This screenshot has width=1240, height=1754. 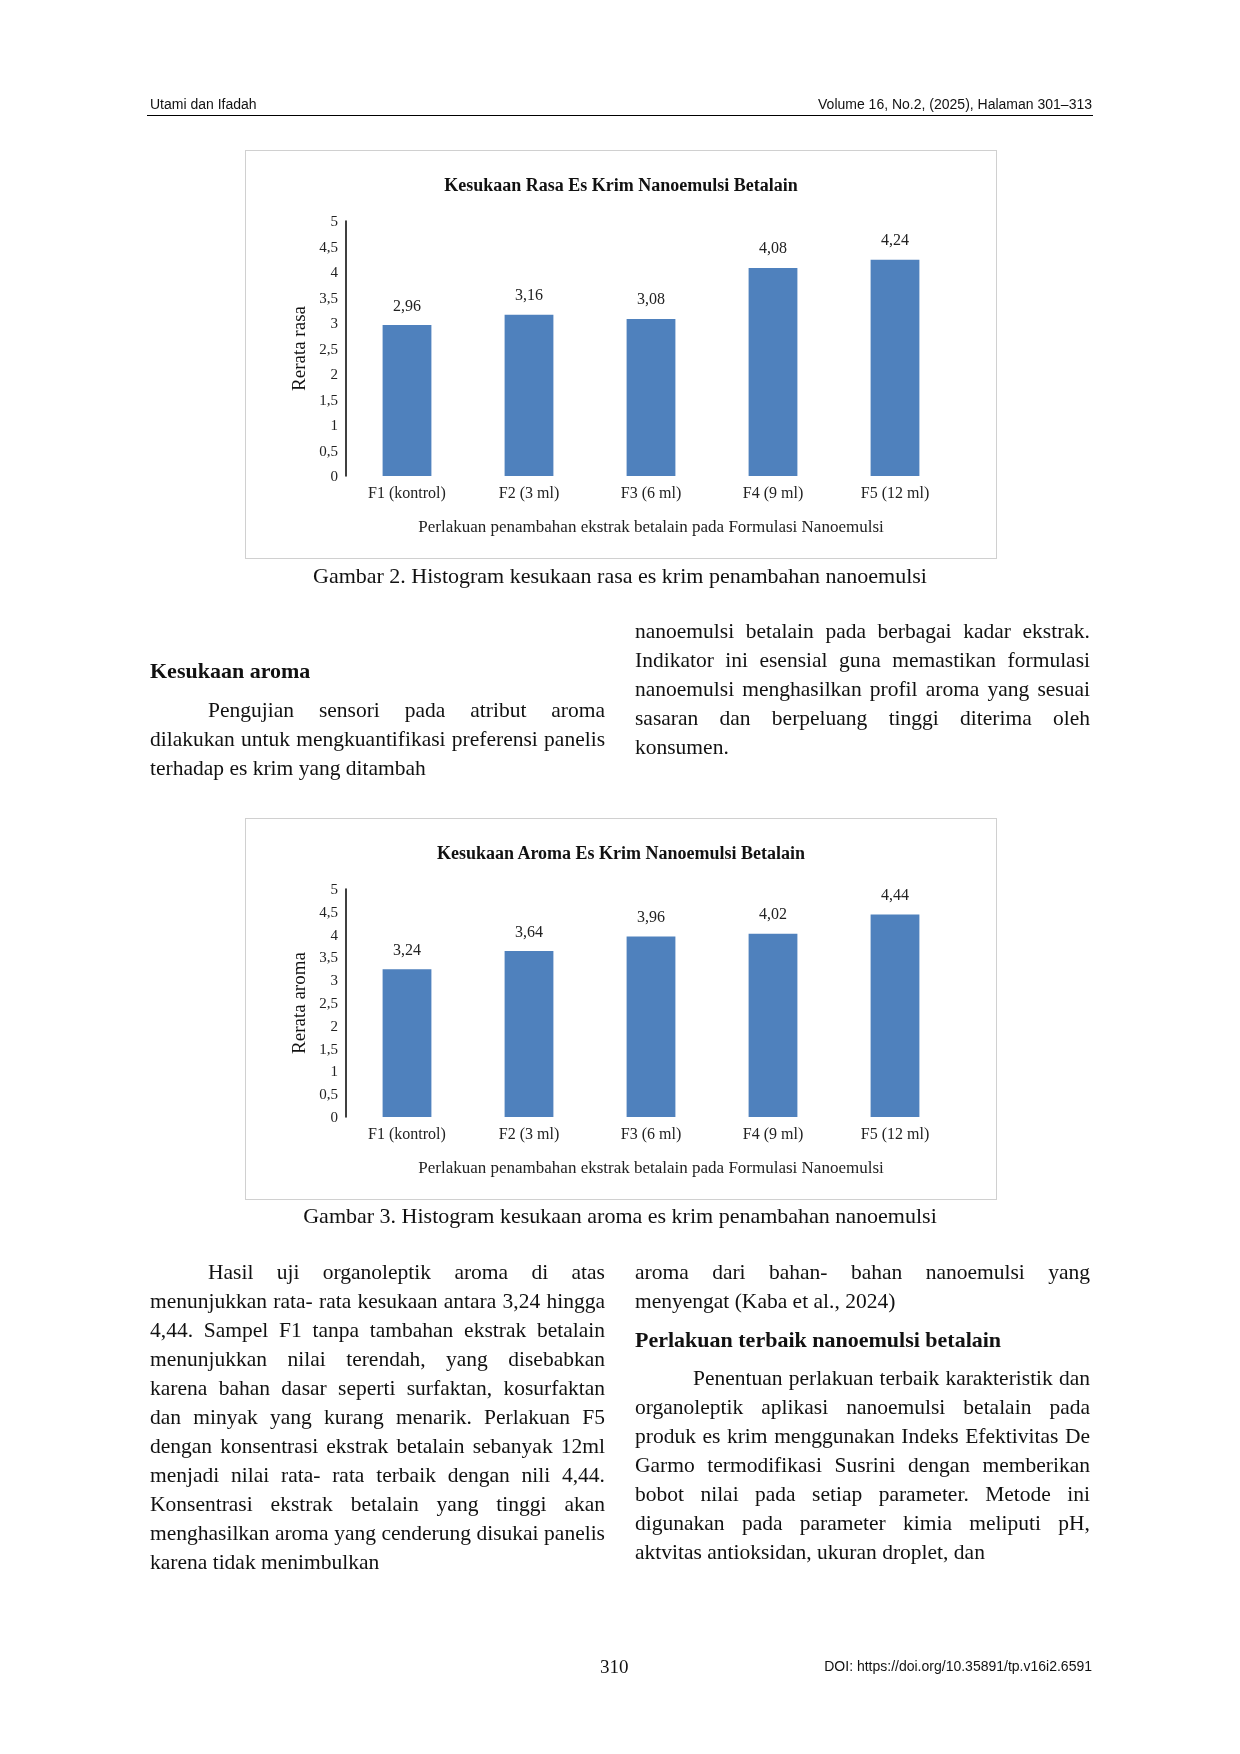 I want to click on data-label: 3,16, so click(x=529, y=295).